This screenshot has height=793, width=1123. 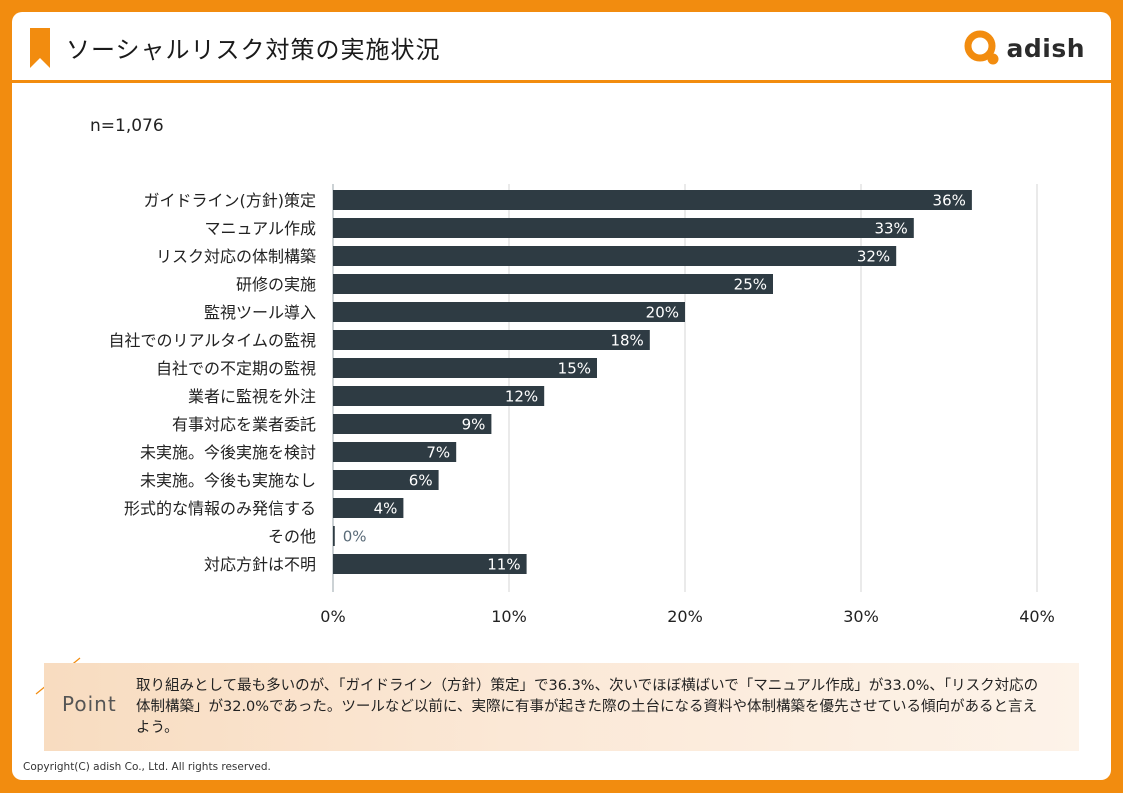 I want to click on data-label: 20%, so click(x=662, y=313).